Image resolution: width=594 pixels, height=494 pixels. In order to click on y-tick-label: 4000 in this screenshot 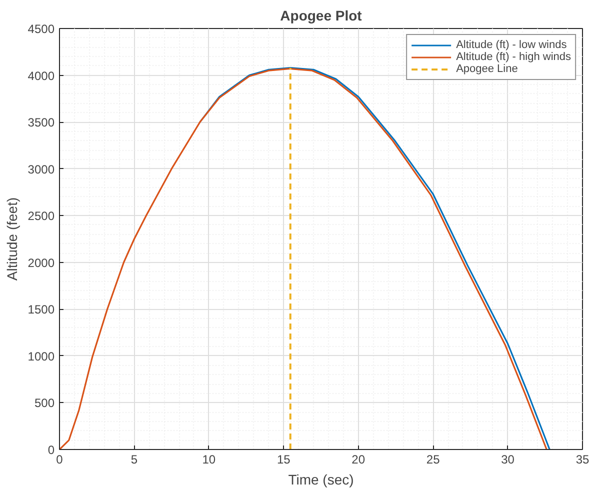, I will do `click(41, 75)`.